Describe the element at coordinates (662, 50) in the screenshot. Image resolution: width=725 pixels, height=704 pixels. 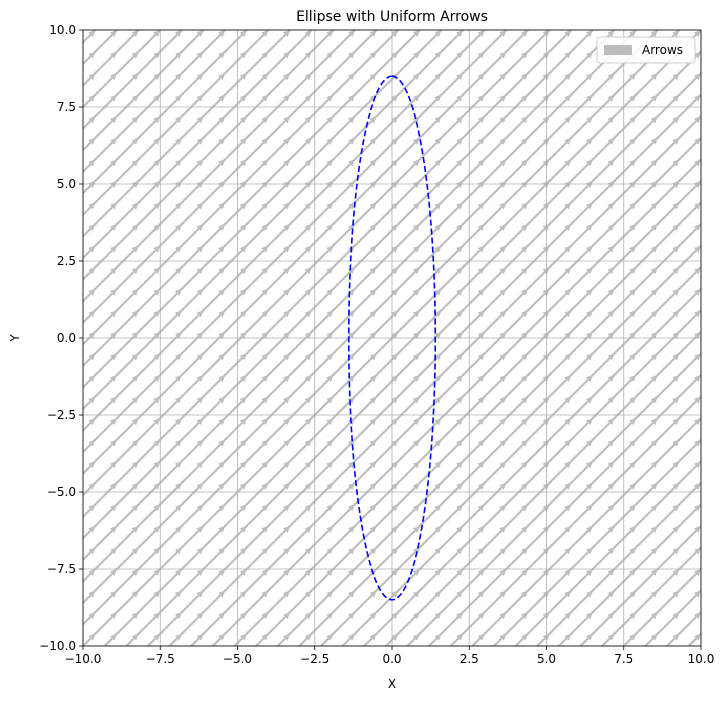
I see `legend-label-arrows: Arrows` at that location.